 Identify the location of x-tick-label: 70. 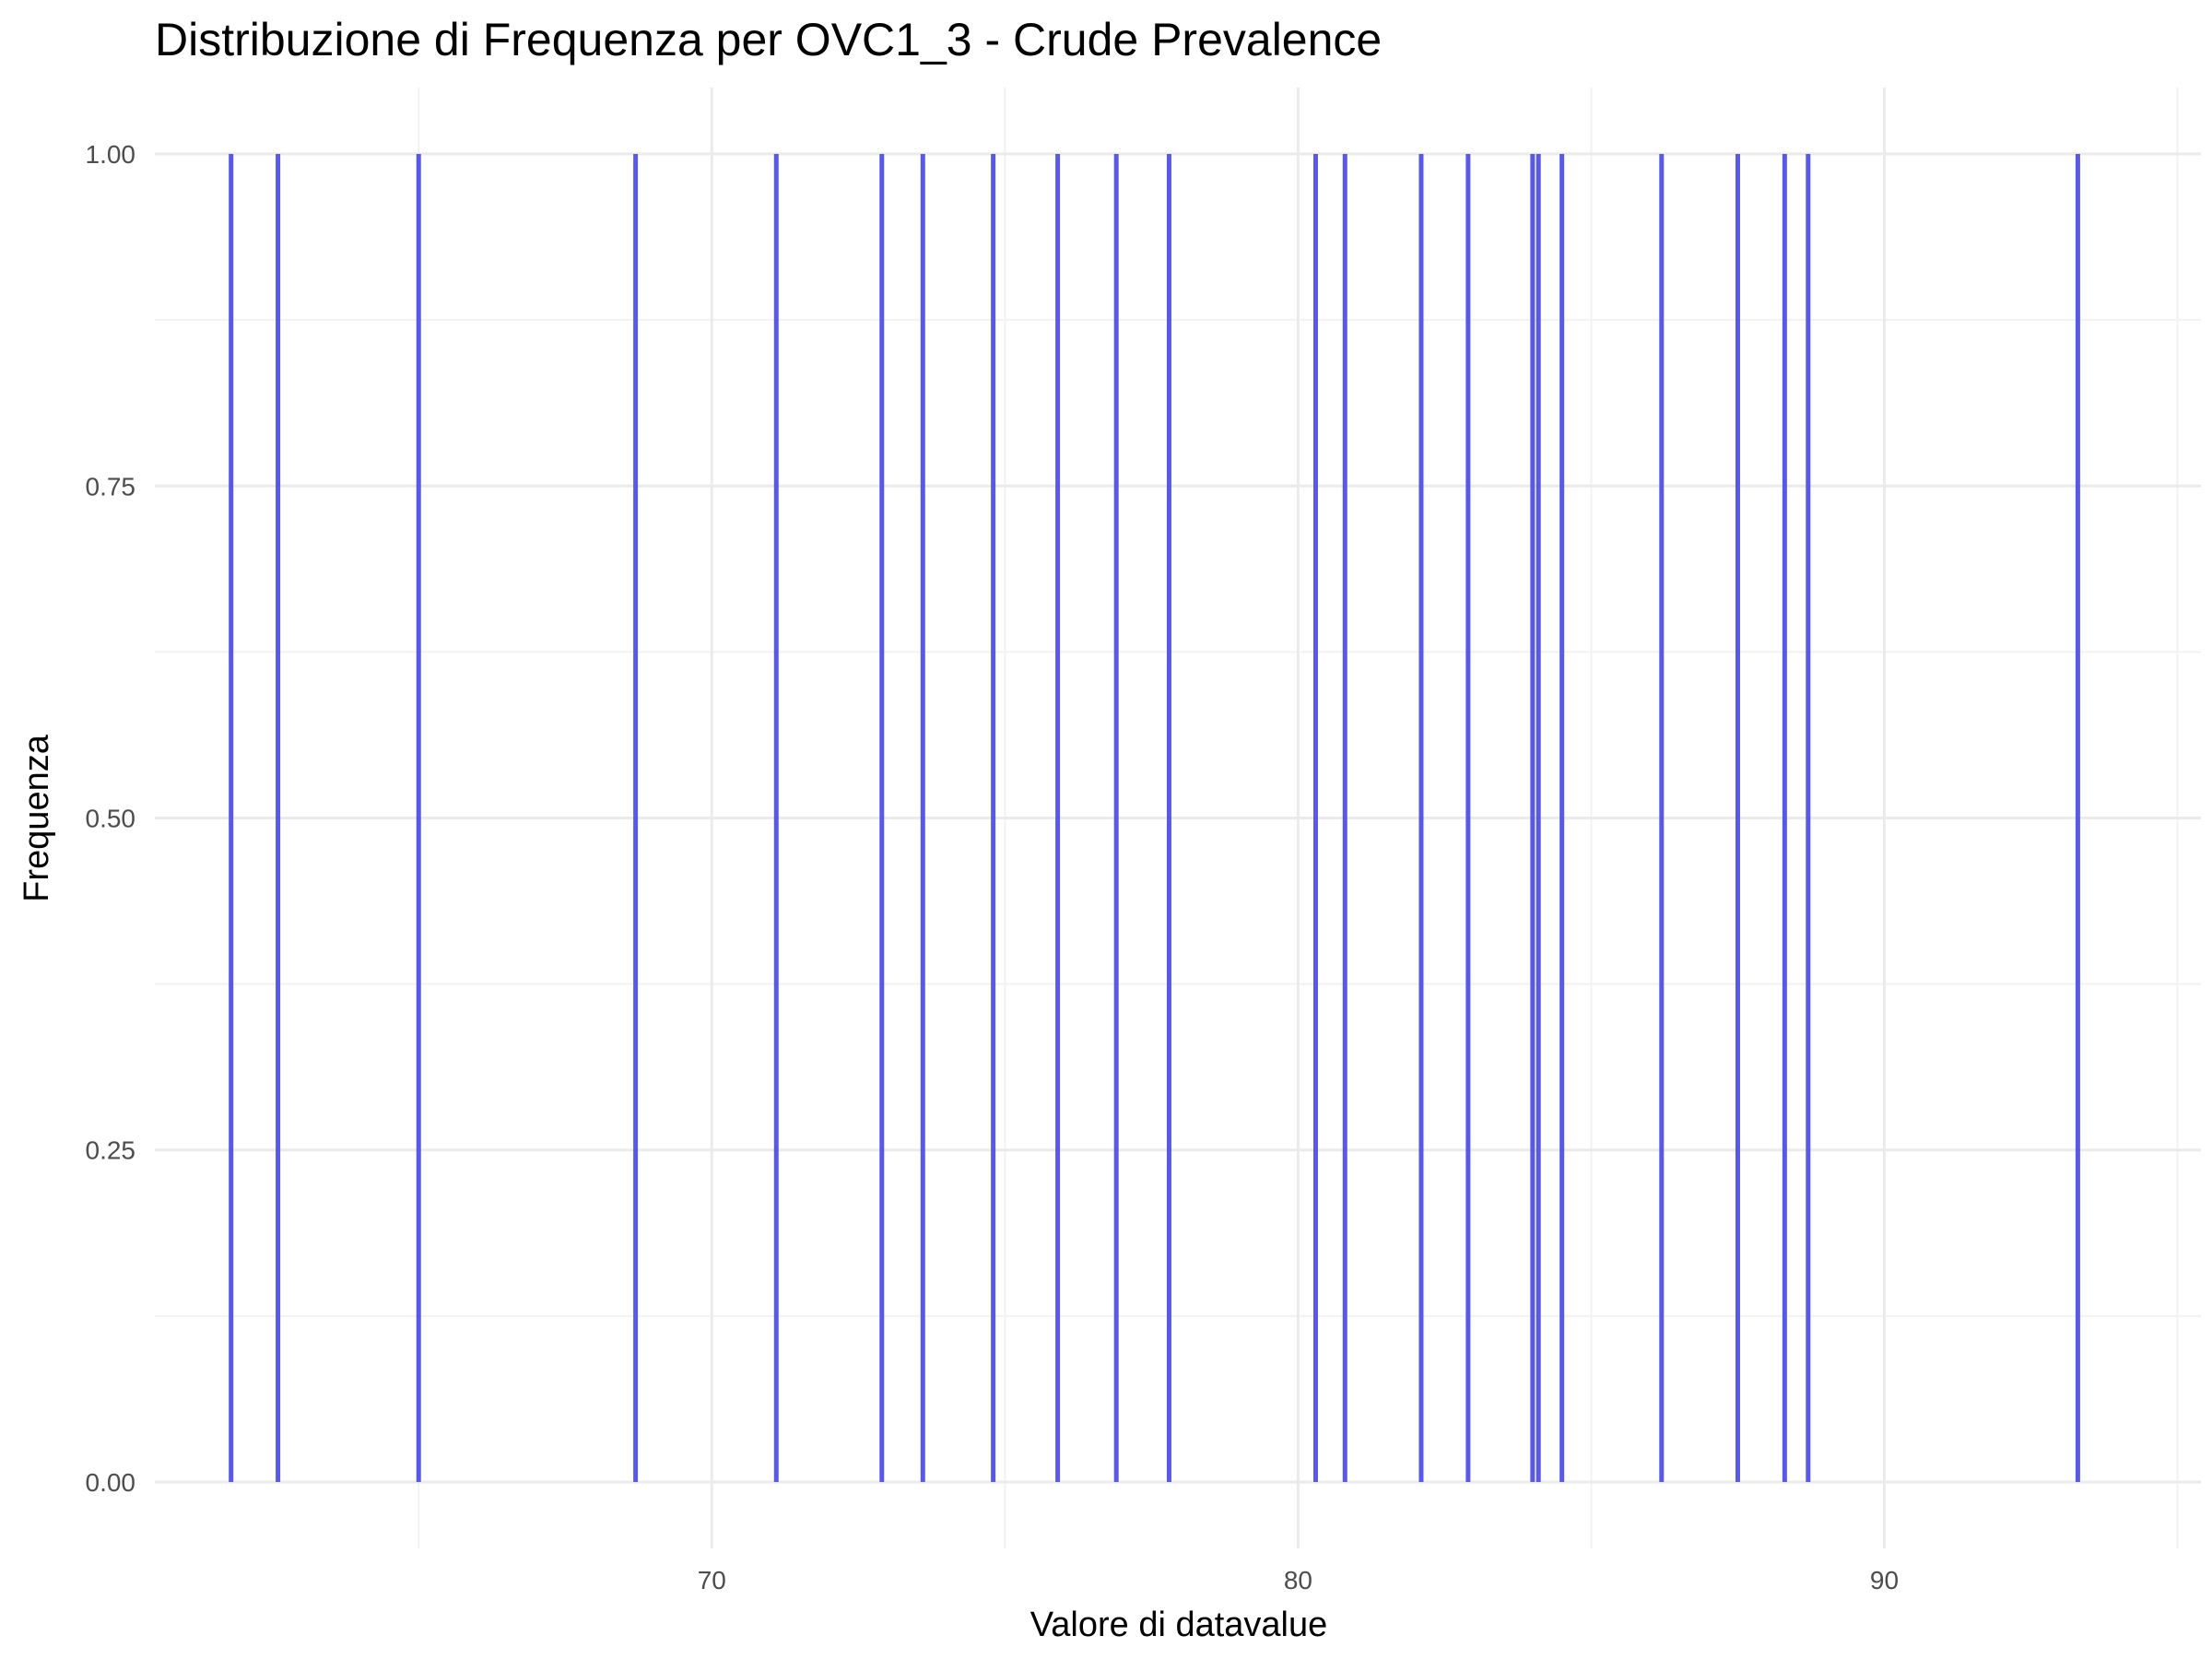
(712, 1580).